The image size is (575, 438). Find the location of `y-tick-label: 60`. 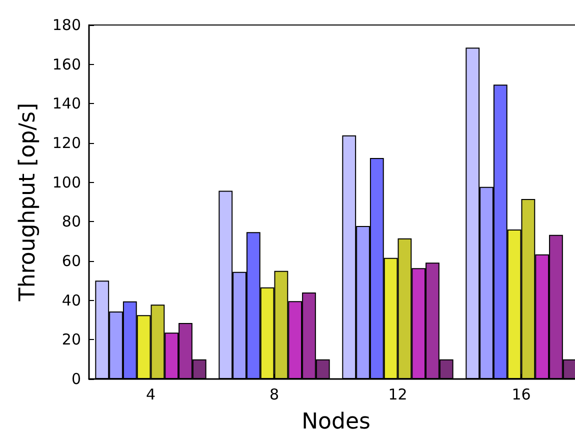

y-tick-label: 60 is located at coordinates (71, 261).